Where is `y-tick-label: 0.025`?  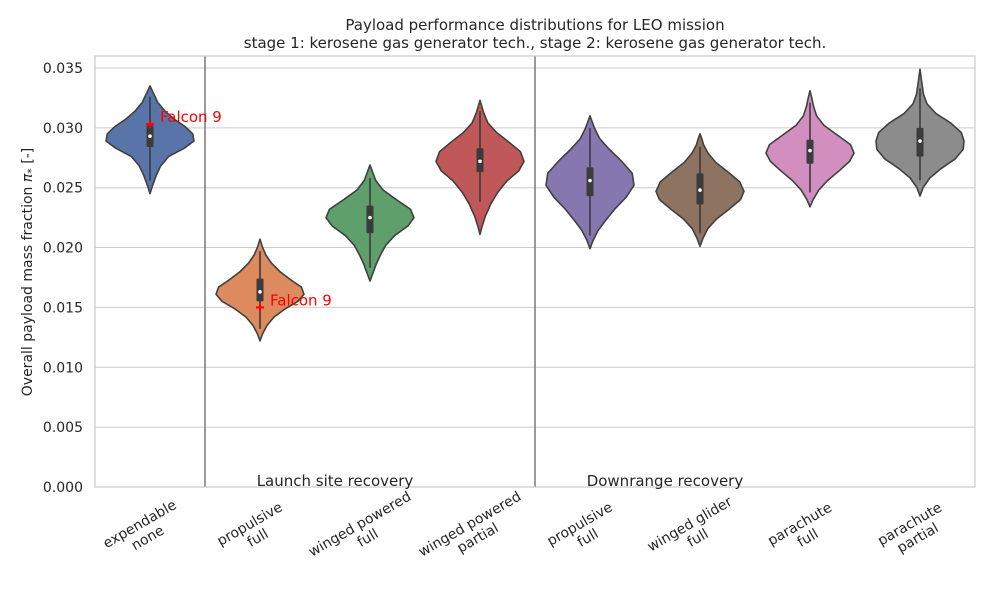
y-tick-label: 0.025 is located at coordinates (63, 189).